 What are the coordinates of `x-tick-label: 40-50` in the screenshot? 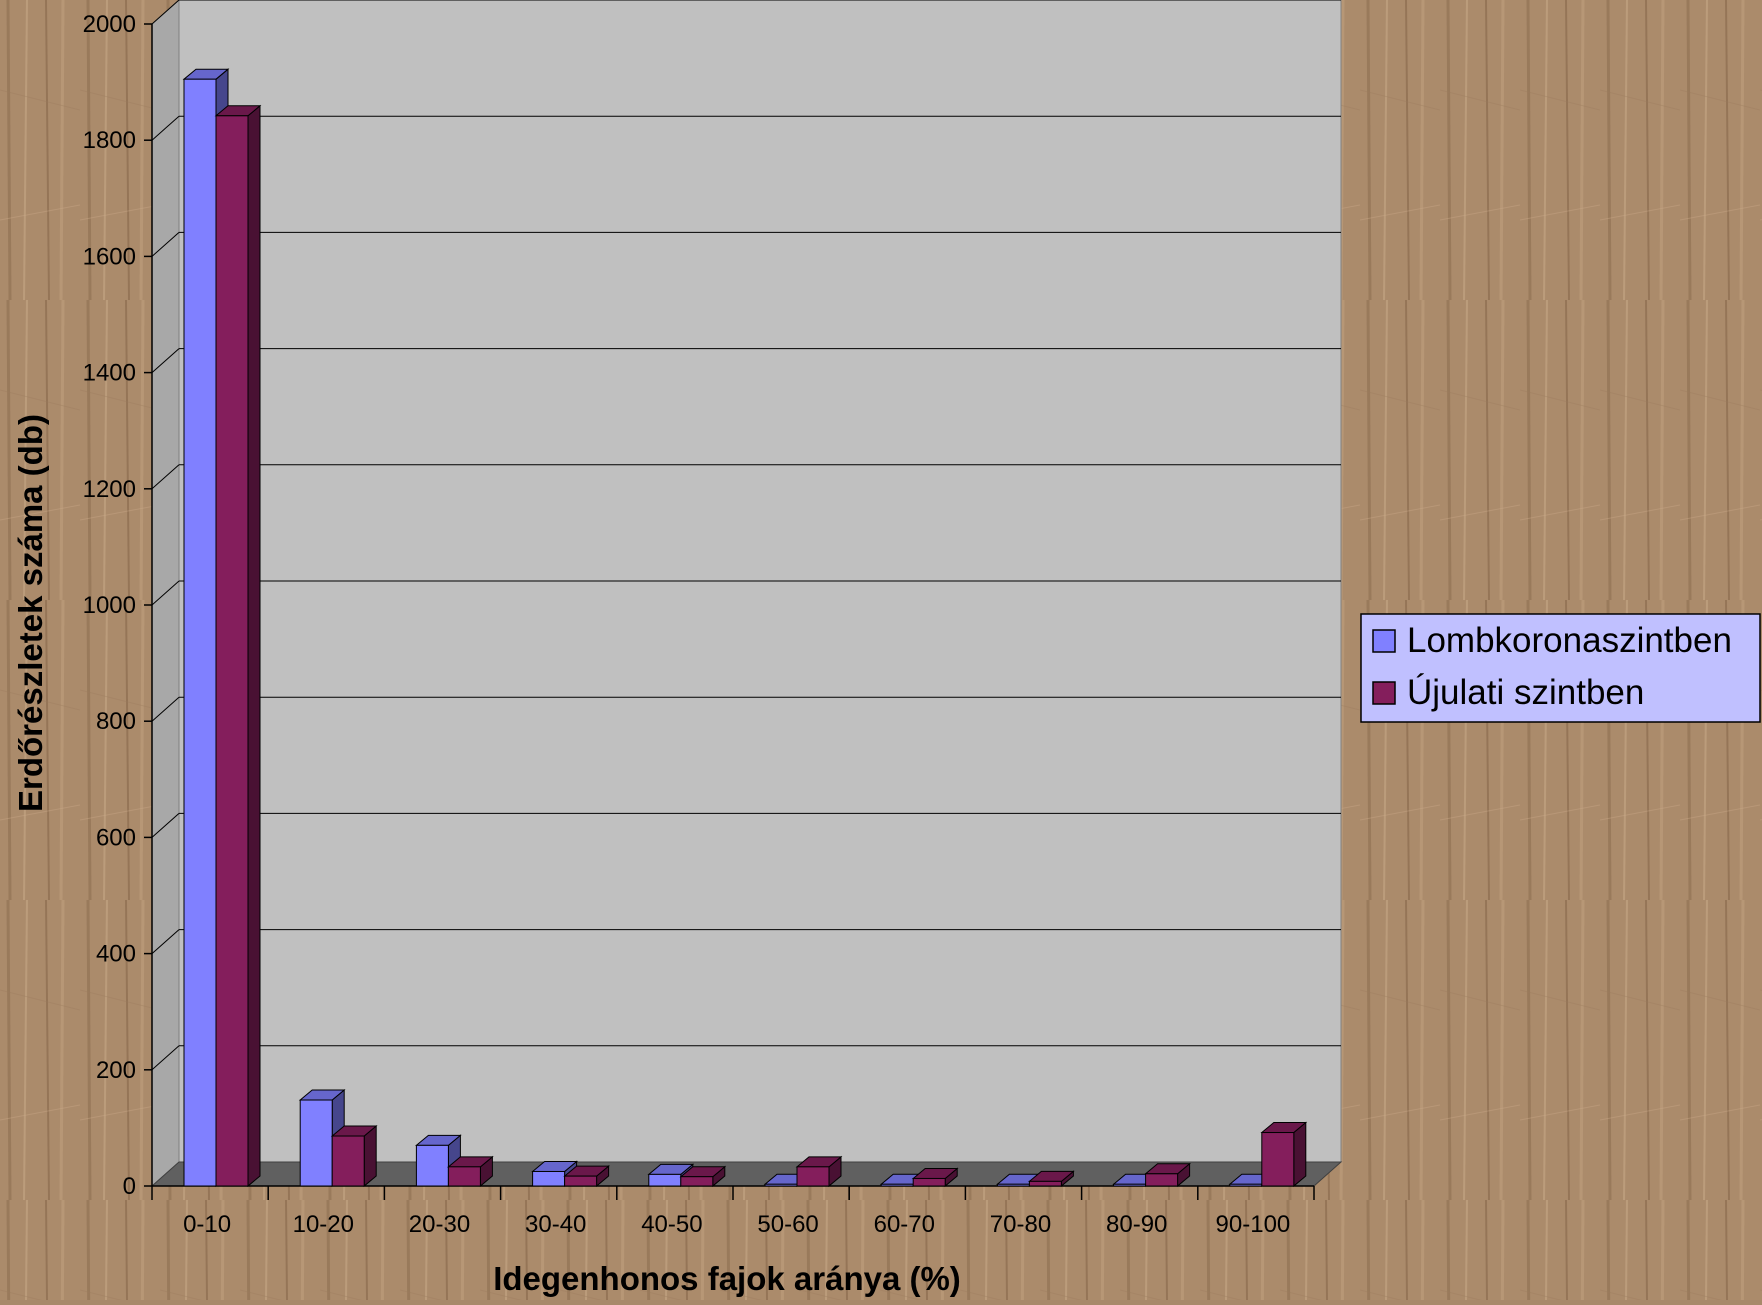 It's located at (671, 1224).